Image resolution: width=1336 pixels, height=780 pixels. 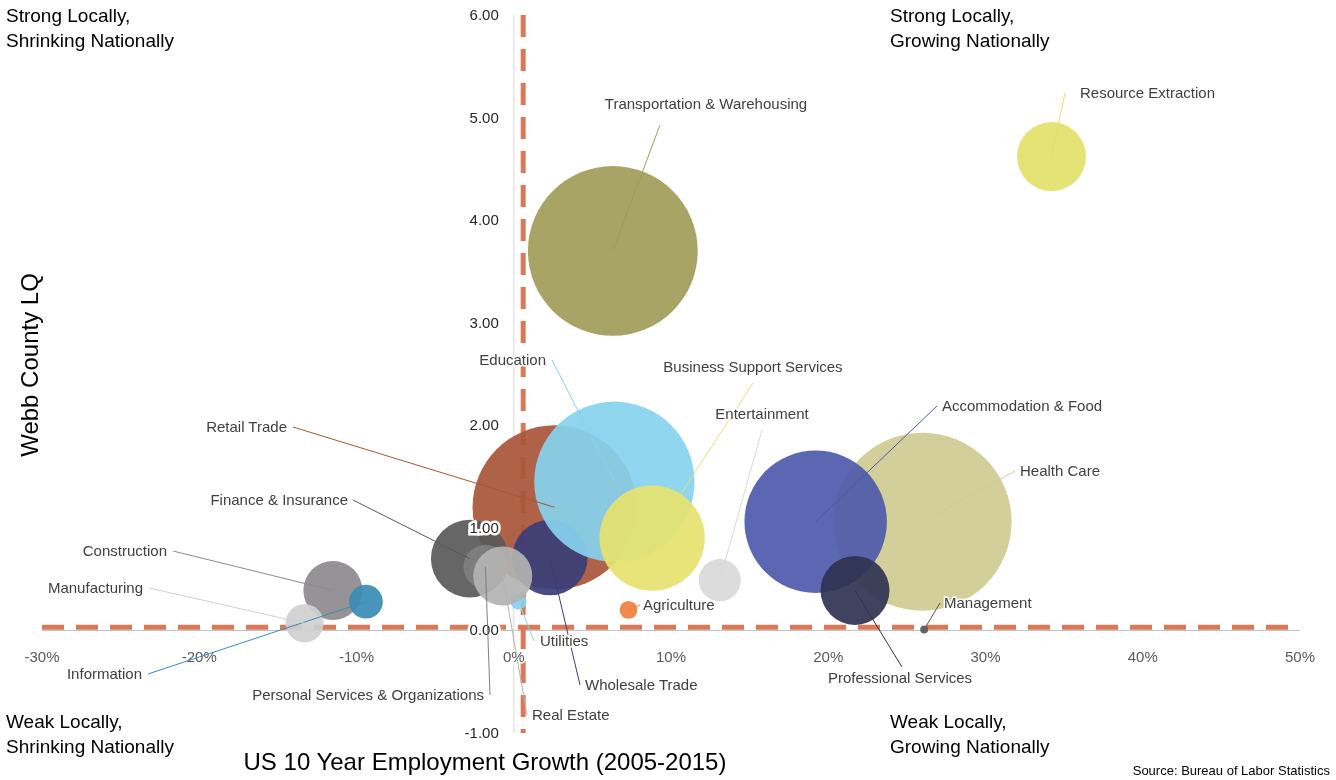 I want to click on text: Transportation & Warehousing, so click(x=706, y=103).